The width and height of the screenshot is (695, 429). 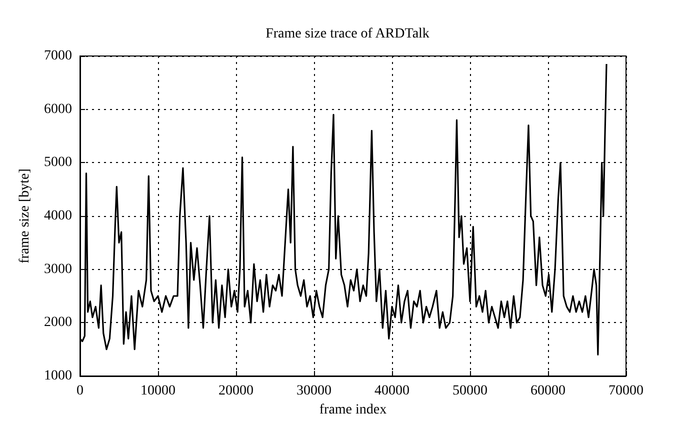 What do you see at coordinates (58, 216) in the screenshot?
I see `y-tick-label: 4000` at bounding box center [58, 216].